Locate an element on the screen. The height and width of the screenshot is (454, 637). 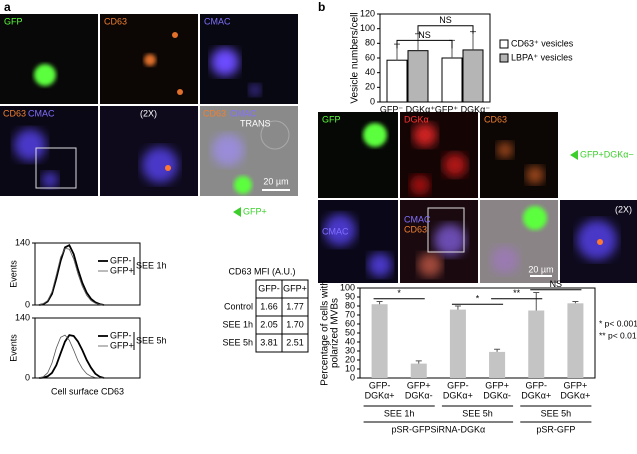
table-header: GFP- is located at coordinates (269, 288).